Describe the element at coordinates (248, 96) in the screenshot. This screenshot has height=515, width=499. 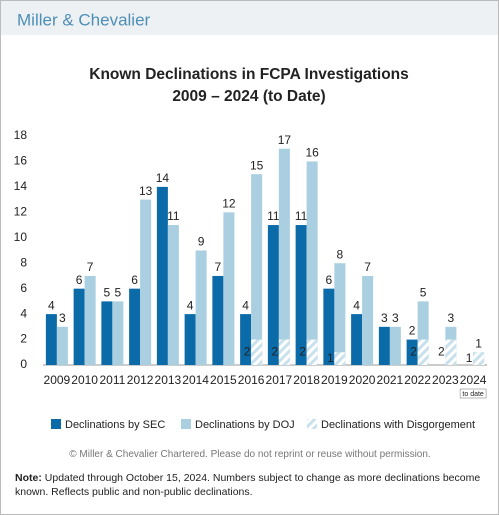
I see `chart-subtitle: 2009 – 2024 (to Date)` at that location.